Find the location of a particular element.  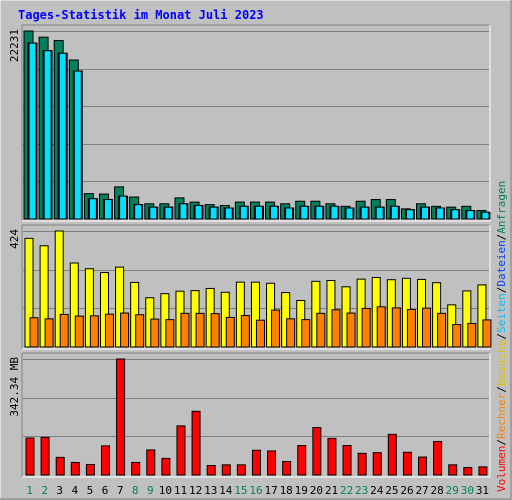

y-axis-max-label: 22231 is located at coordinates (14, 45).